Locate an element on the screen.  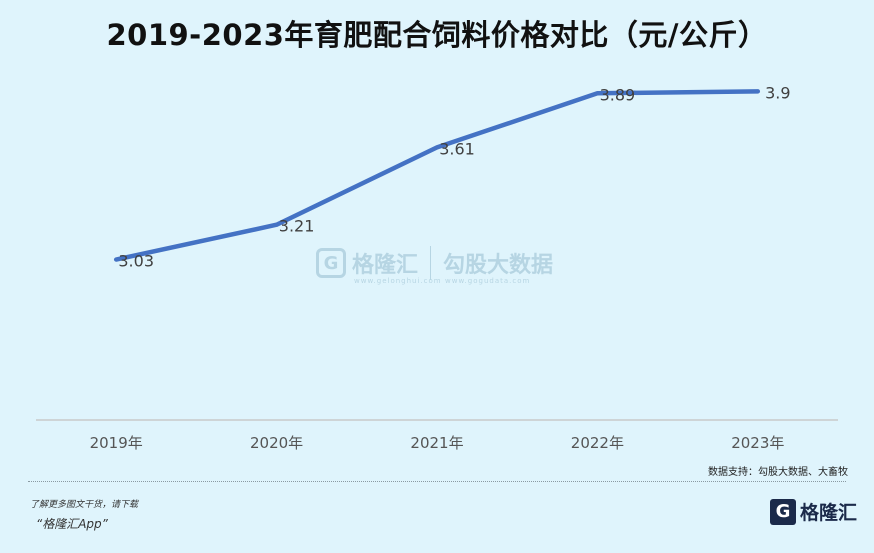
footer-app-name: “格隆汇App” is located at coordinates (72, 524).